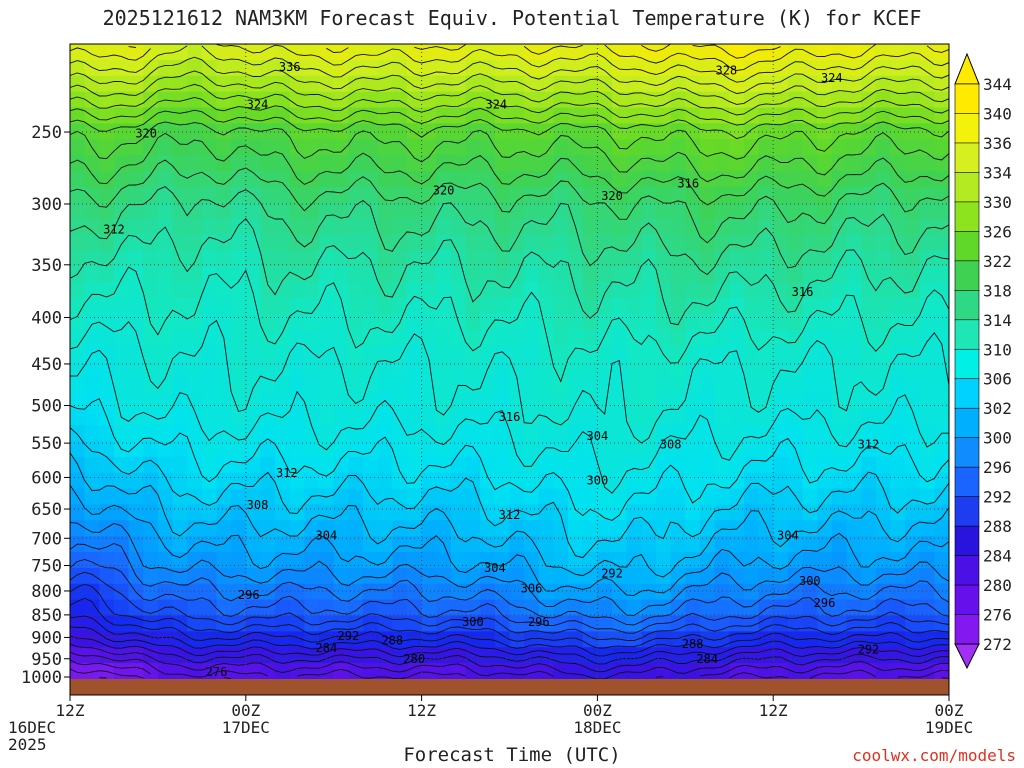  I want to click on contour-label: 324, so click(258, 104).